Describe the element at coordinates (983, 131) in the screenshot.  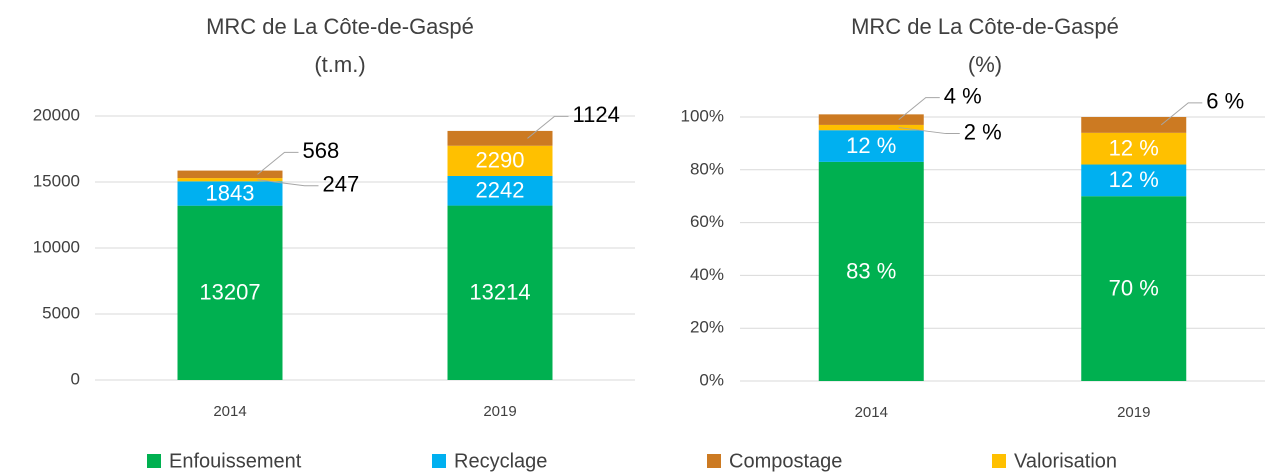
I see `value-label: 2 %` at that location.